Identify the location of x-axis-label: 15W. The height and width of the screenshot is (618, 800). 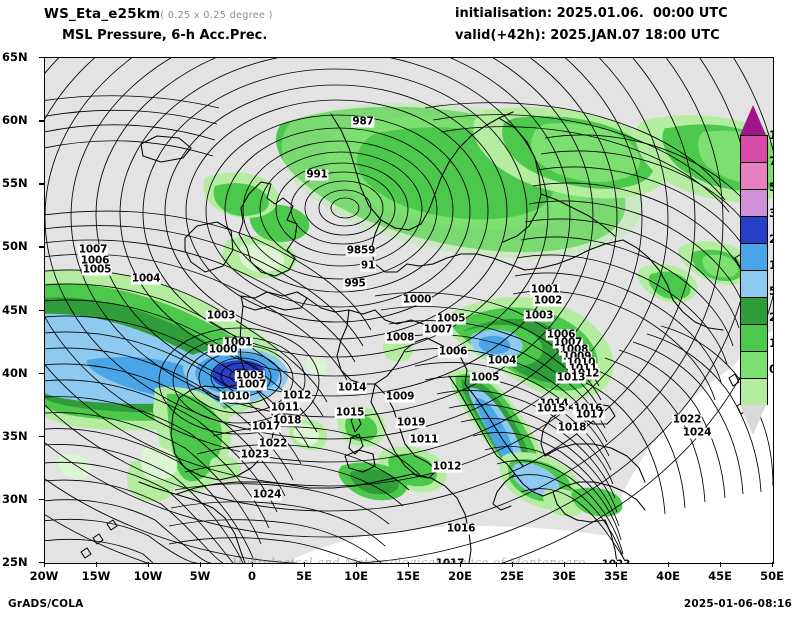
(96, 576).